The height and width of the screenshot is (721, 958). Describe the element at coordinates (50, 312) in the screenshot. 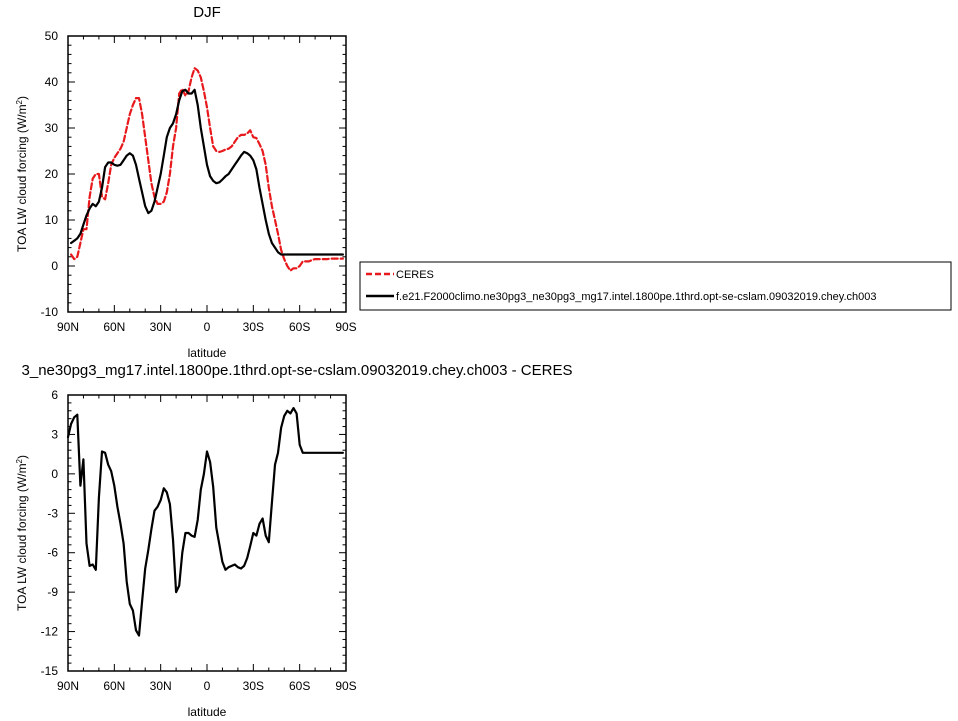

I see `top-y-tick-label: -10` at that location.